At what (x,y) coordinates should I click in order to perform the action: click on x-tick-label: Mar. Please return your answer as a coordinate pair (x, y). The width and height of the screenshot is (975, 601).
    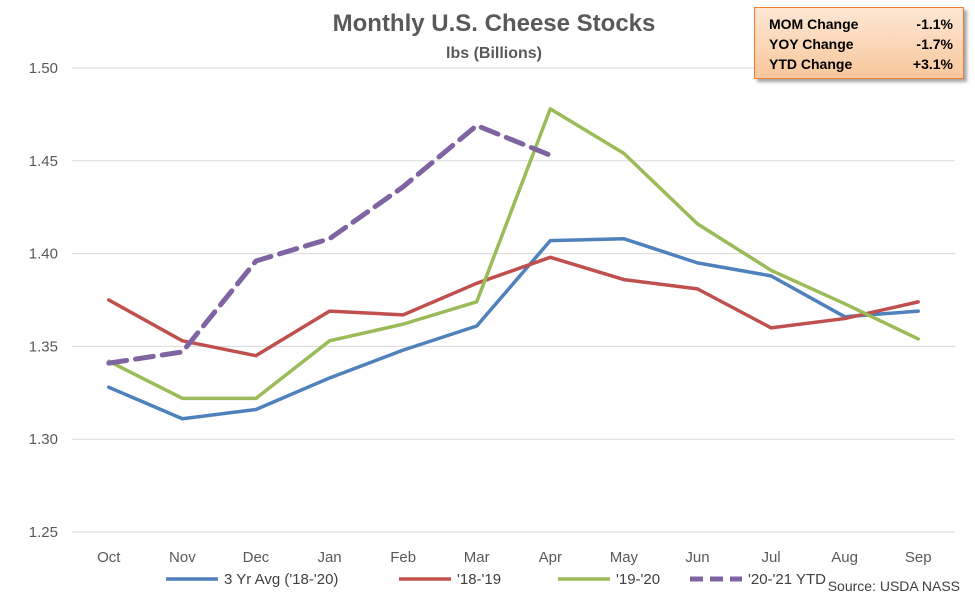
    Looking at the image, I should click on (477, 557).